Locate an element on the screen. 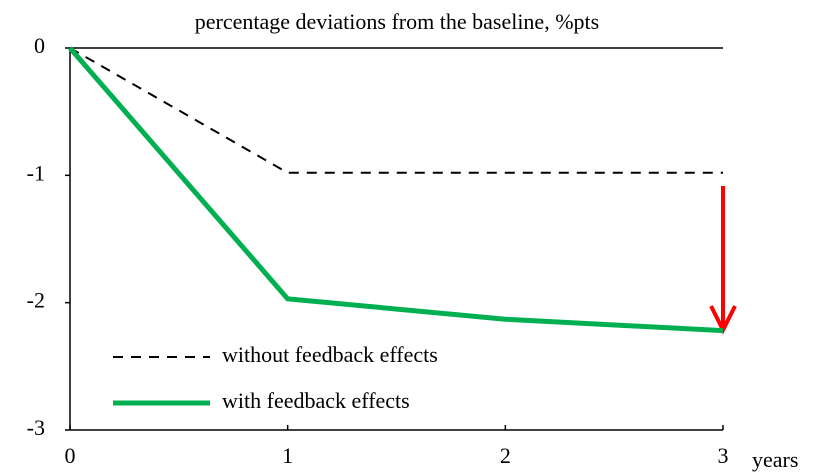  y-tick-label: -1 is located at coordinates (36, 172).